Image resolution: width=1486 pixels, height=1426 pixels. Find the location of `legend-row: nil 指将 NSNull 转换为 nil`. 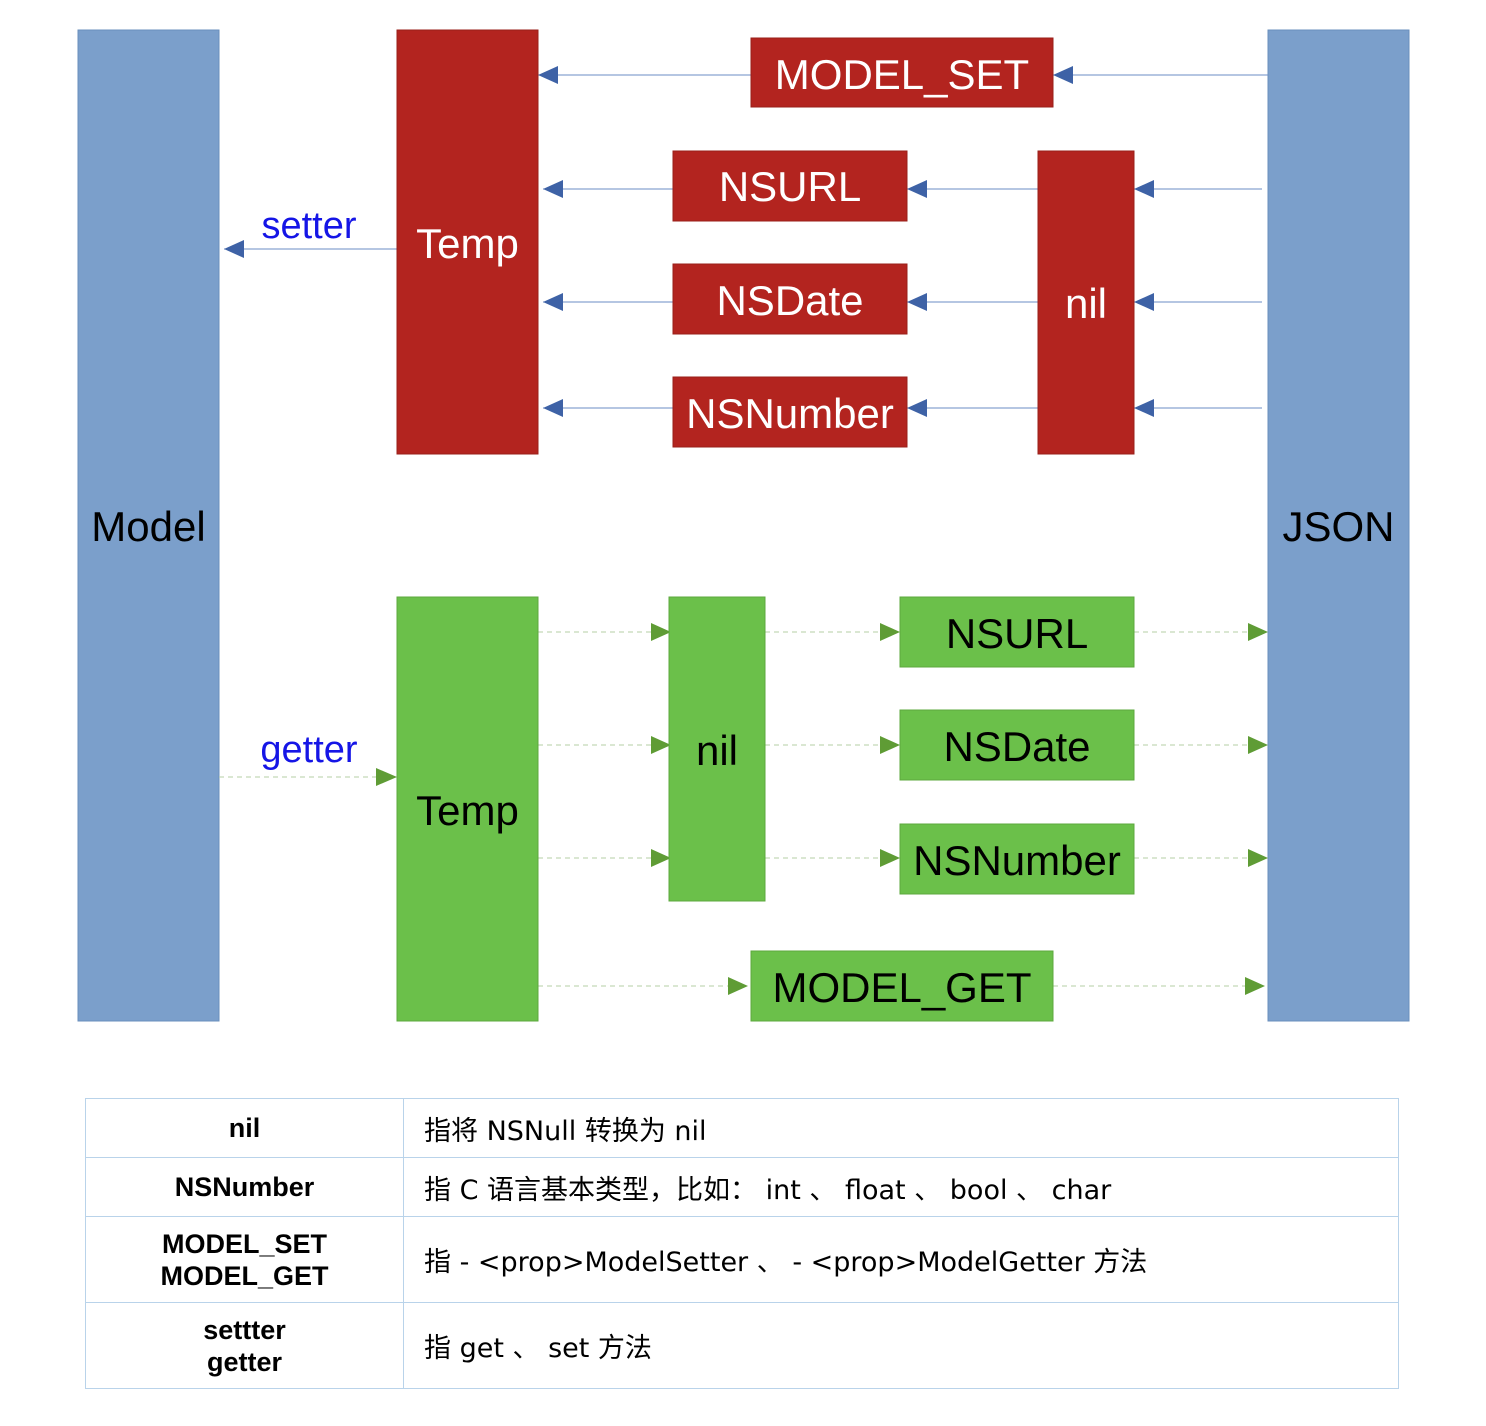

legend-row: nil 指将 NSNull 转换为 nil is located at coordinates (742, 1128).